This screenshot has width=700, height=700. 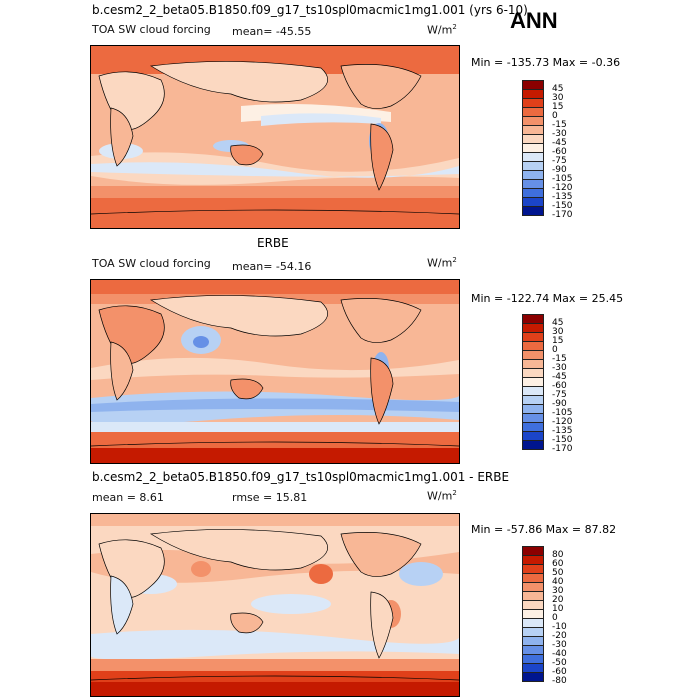 What do you see at coordinates (442, 263) in the screenshot?
I see `panel2-units: W/m2` at bounding box center [442, 263].